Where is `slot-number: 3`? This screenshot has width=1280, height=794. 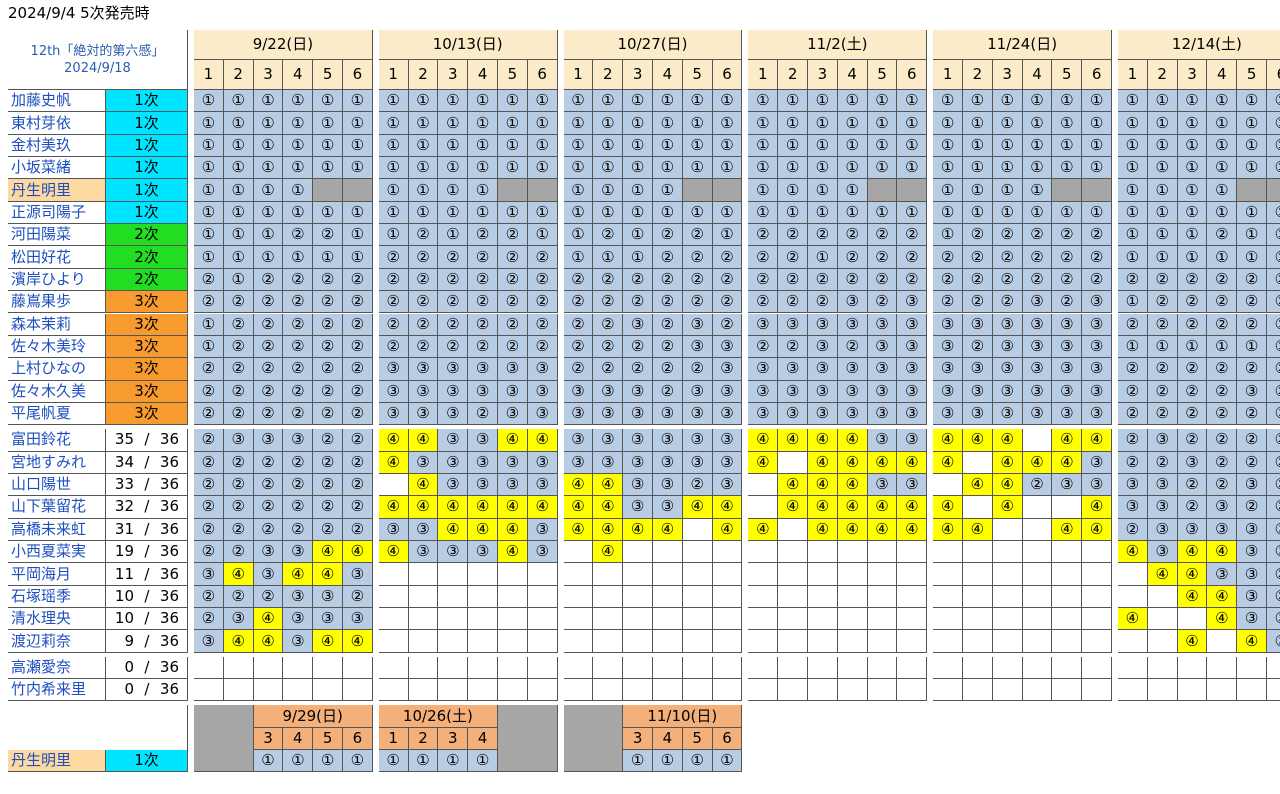 slot-number: 3 is located at coordinates (1007, 75).